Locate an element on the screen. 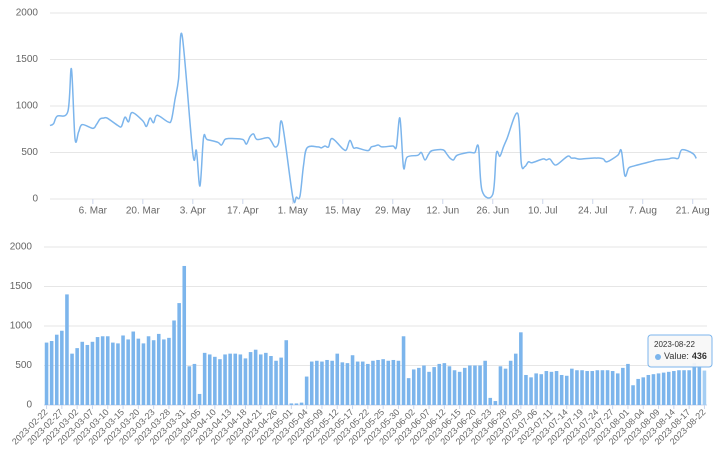  tooltip-dot is located at coordinates (658, 357).